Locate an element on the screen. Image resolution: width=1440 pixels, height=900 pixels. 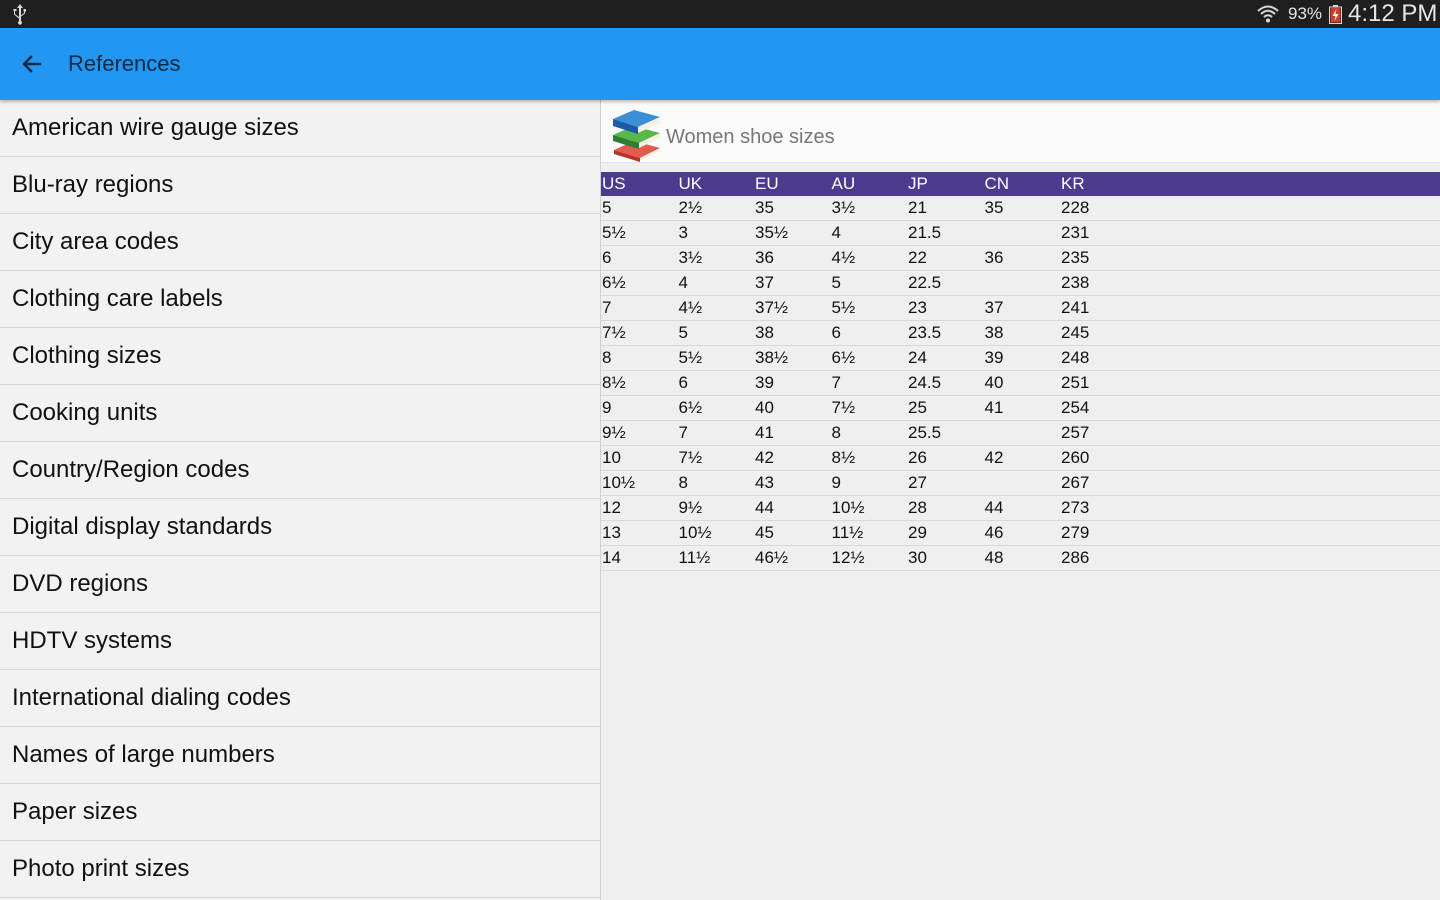
table-cell: 12½ is located at coordinates (868, 558).